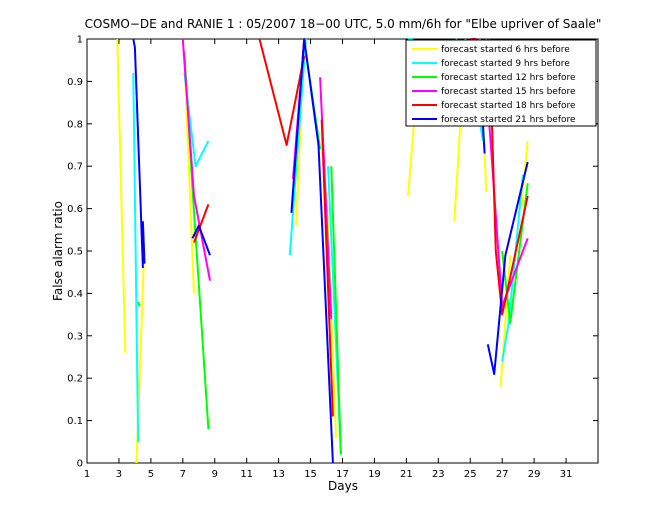 The height and width of the screenshot is (520, 660). Describe the element at coordinates (215, 474) in the screenshot. I see `x-tick-label: 9` at that location.